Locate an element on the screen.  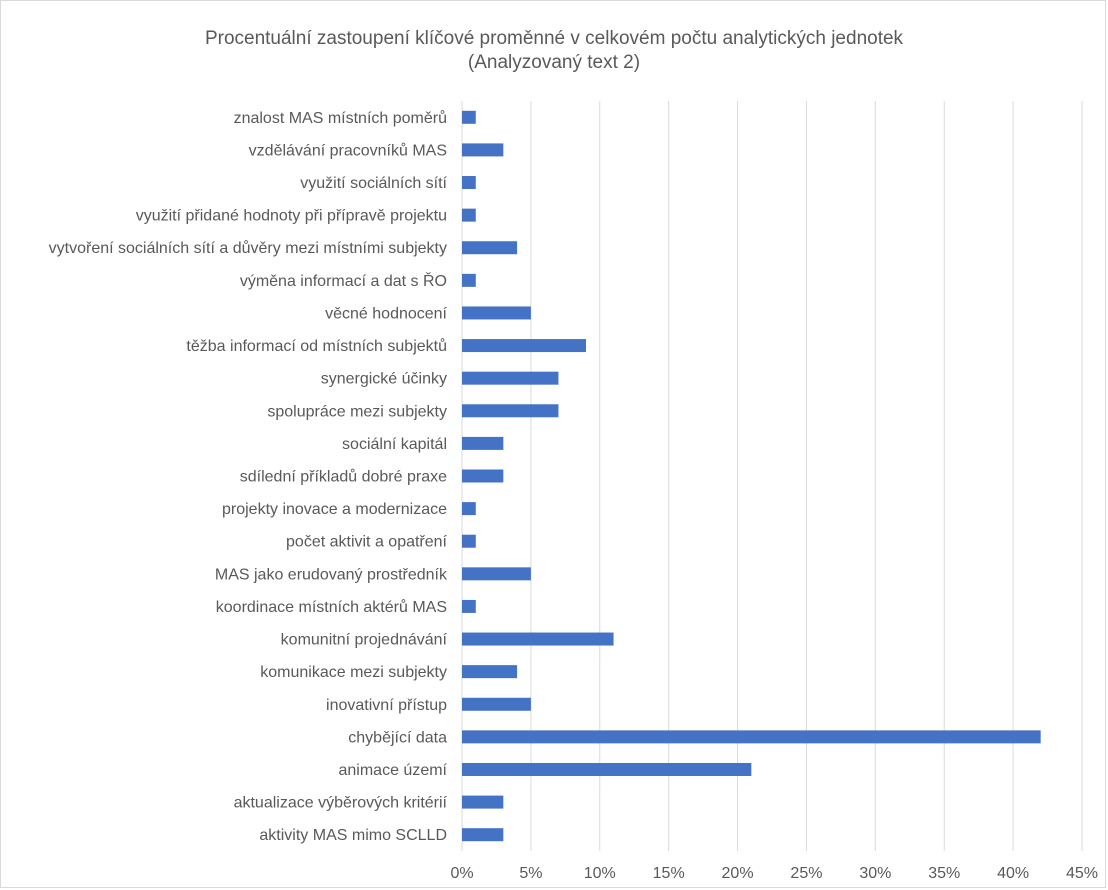
category-label: věcné hodnocení is located at coordinates (386, 313).